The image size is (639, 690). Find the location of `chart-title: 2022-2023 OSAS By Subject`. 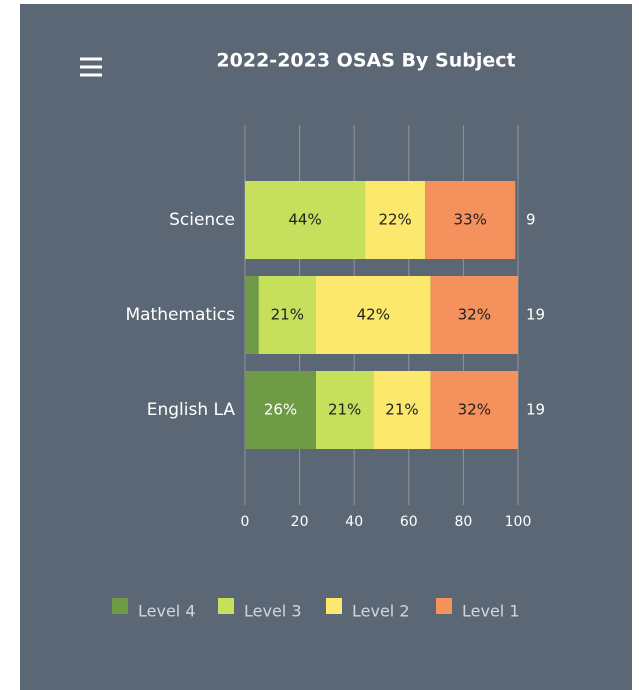

chart-title: 2022-2023 OSAS By Subject is located at coordinates (365, 61).